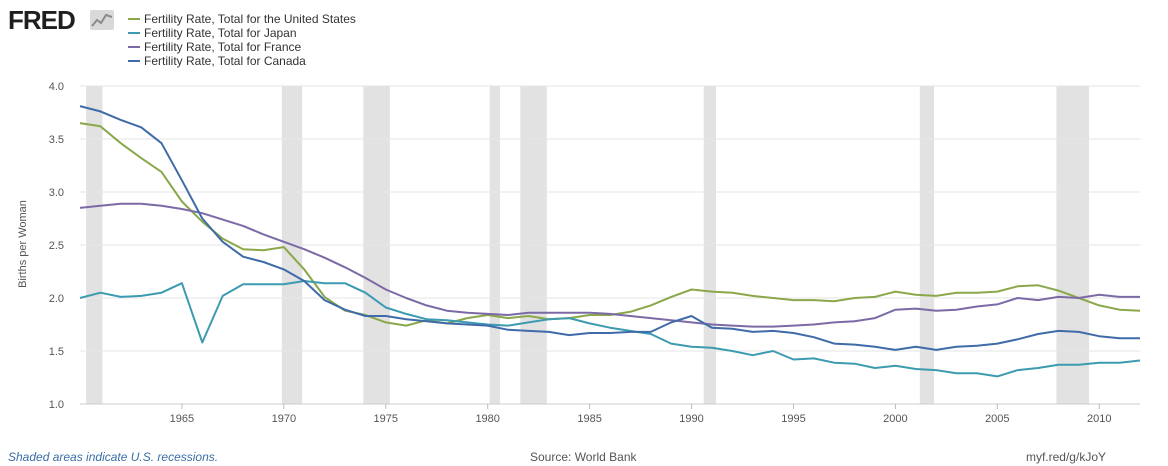 The image size is (1168, 466). What do you see at coordinates (487, 419) in the screenshot?
I see `x-tick-label: 1980` at bounding box center [487, 419].